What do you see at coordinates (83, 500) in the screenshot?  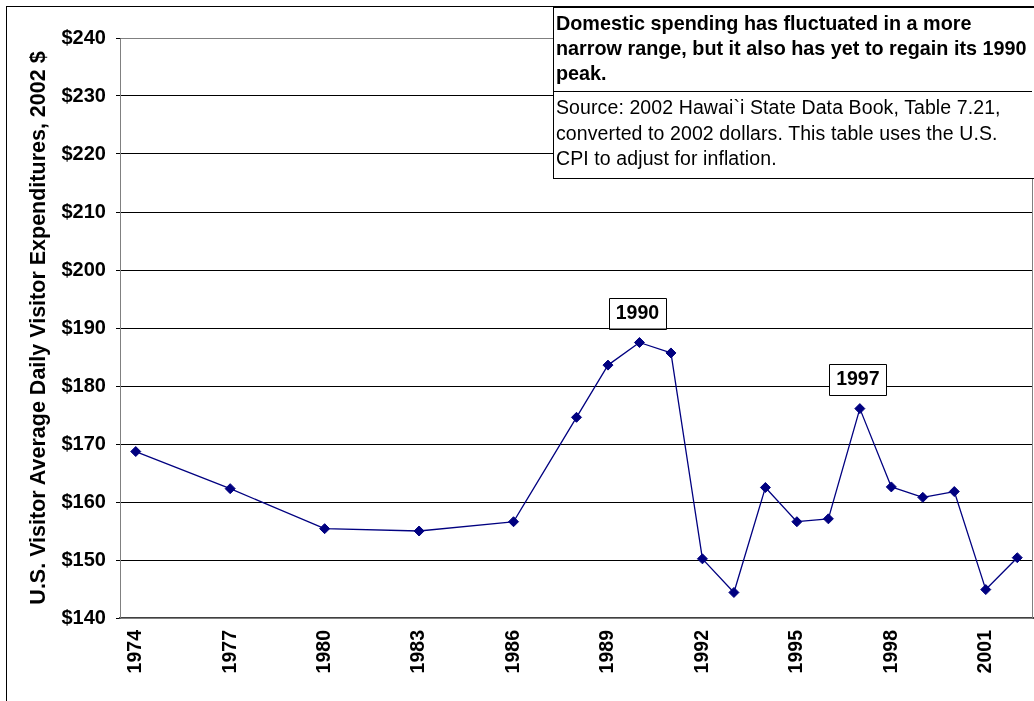 I see `y-tick-label: $160` at bounding box center [83, 500].